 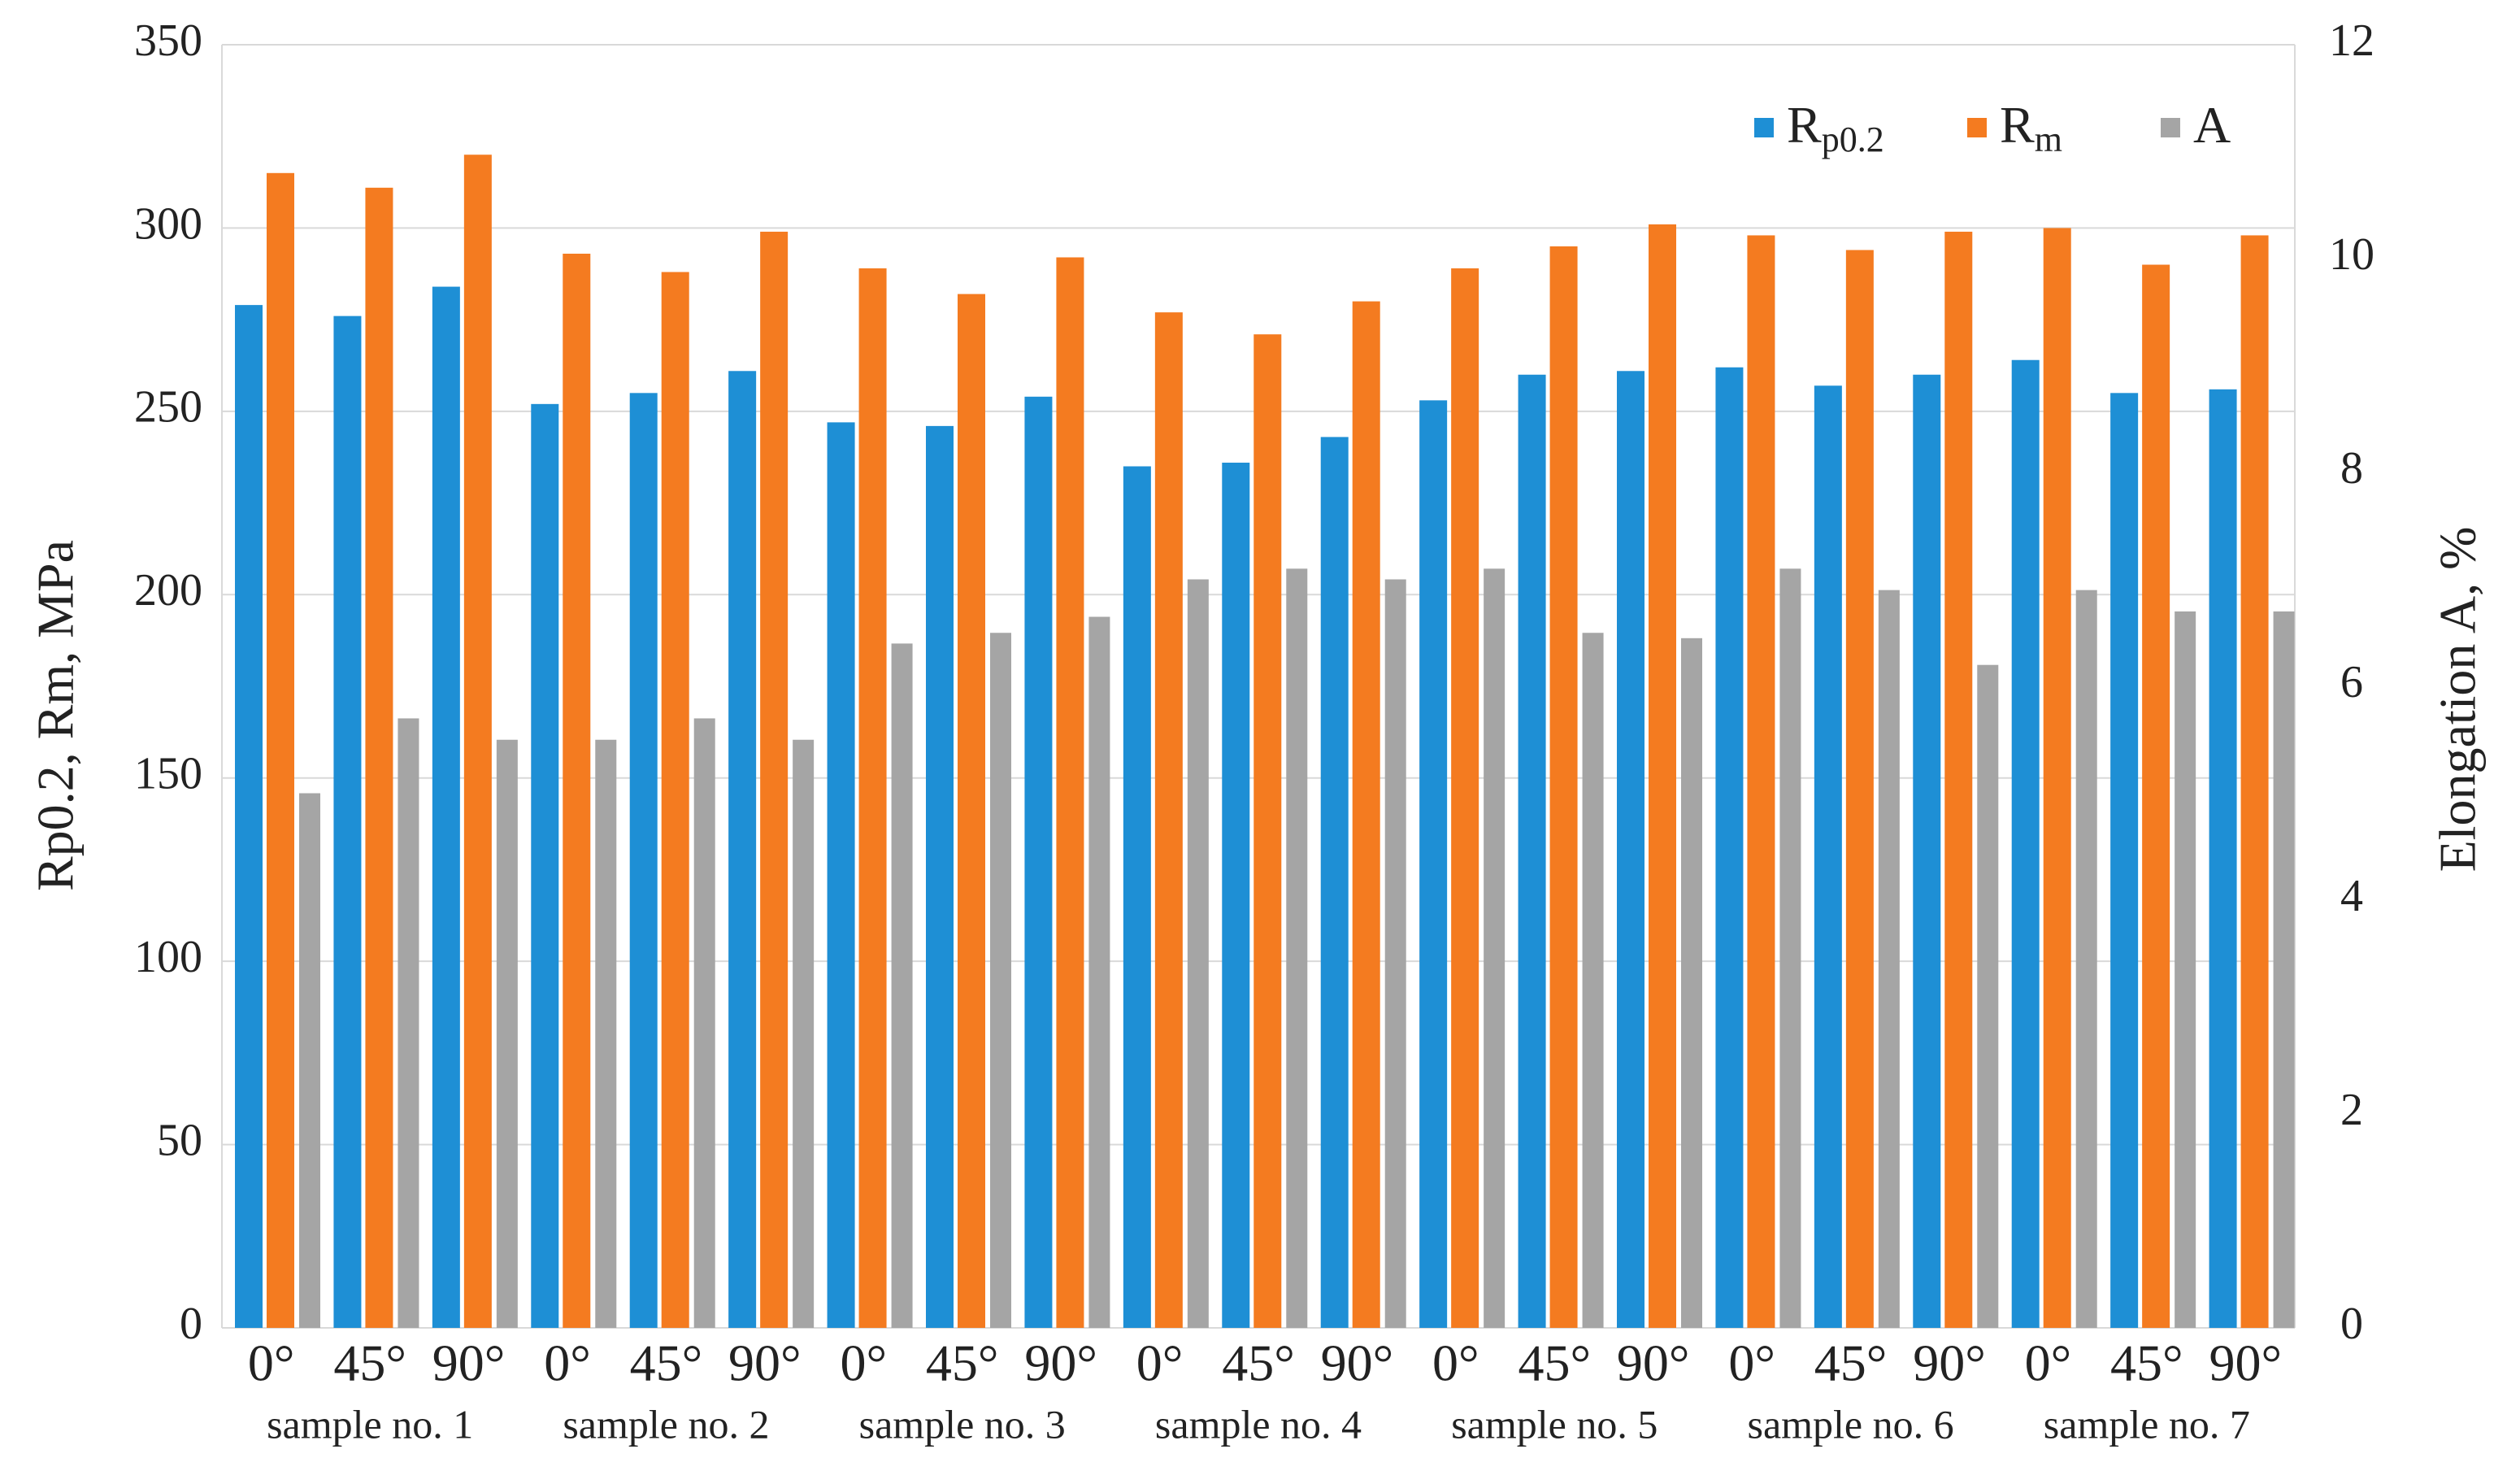 I want to click on y2-tick-label: 2, so click(x=2351, y=1110).